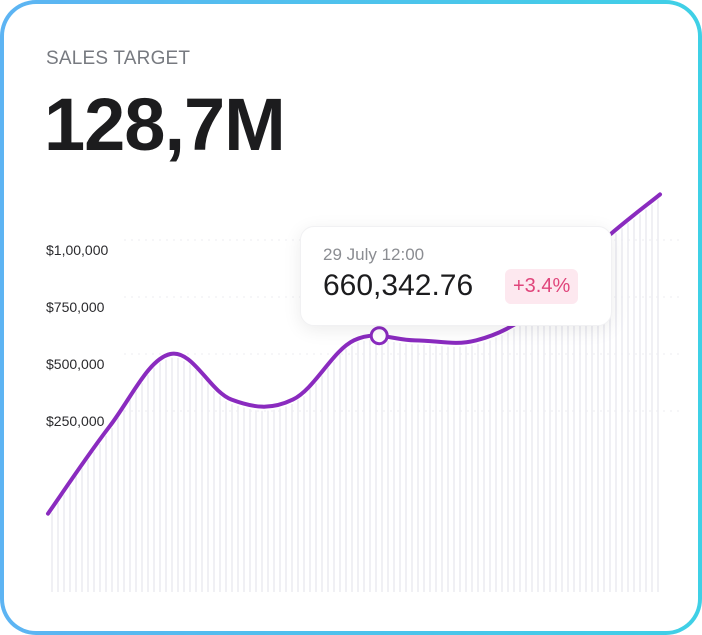  I want to click on y-tick-label: $1,00,000, so click(77, 250).